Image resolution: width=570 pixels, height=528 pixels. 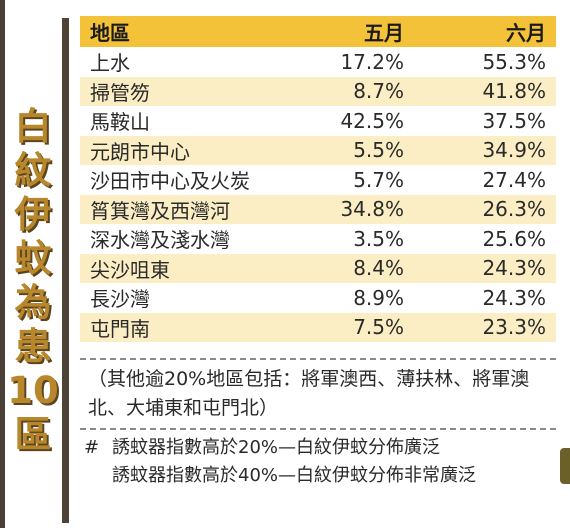 What do you see at coordinates (318, 239) in the screenshot?
I see `table-row: 深水灣及淺水灣 3.5% 25.6%` at bounding box center [318, 239].